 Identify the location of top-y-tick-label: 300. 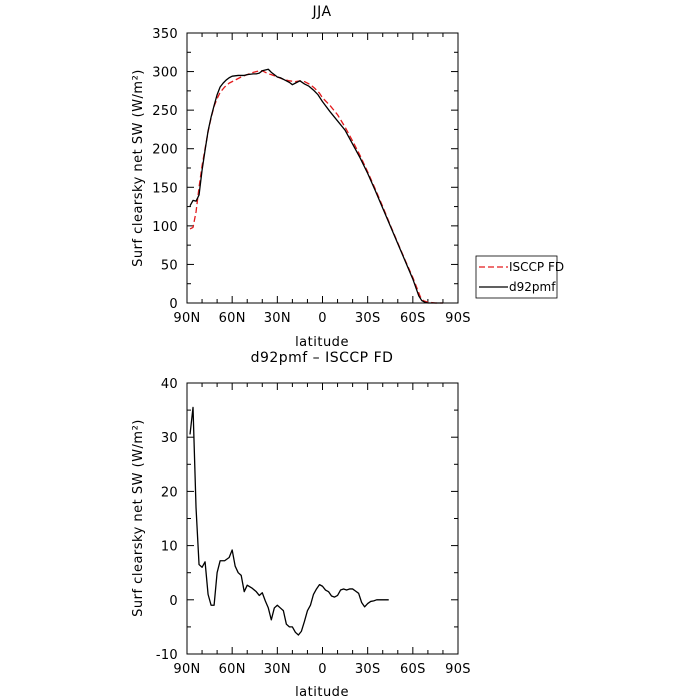
(165, 73).